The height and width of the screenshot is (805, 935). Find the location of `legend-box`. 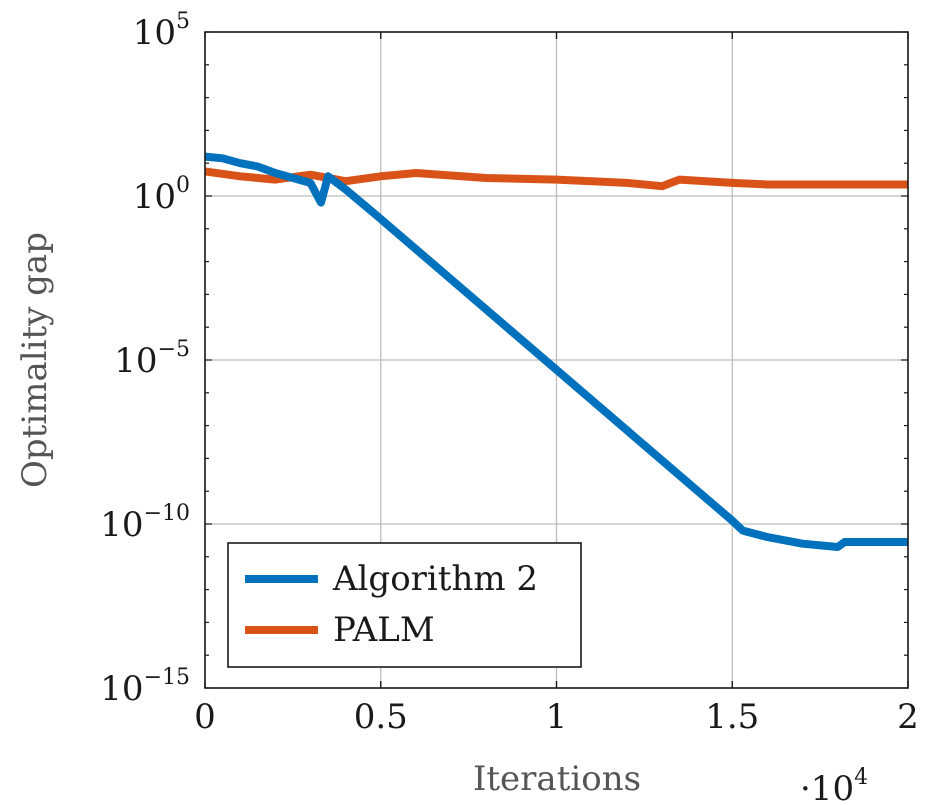

legend-box is located at coordinates (404, 605).